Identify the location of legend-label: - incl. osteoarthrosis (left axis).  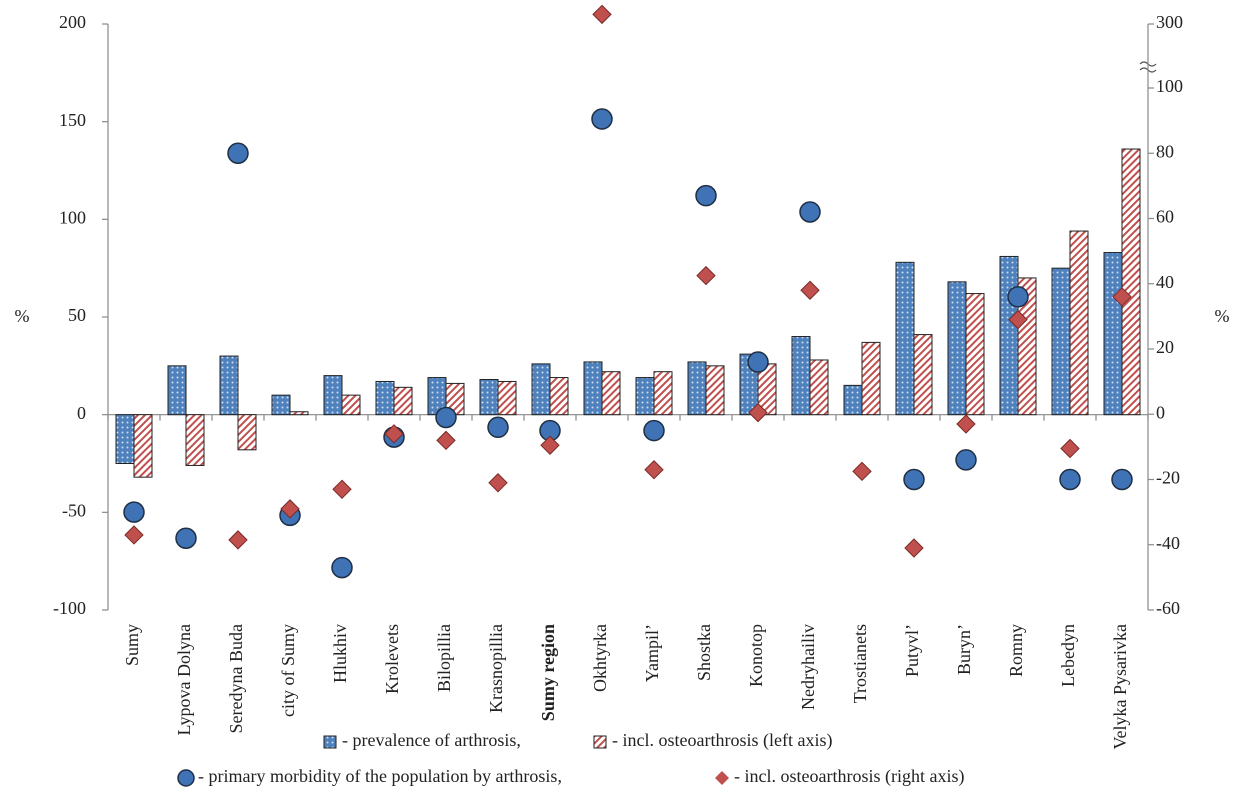
(722, 740).